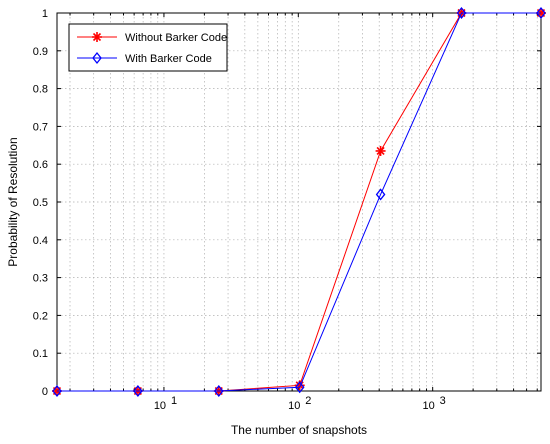 The height and width of the screenshot is (444, 550). What do you see at coordinates (40, 279) in the screenshot?
I see `y-tick-label: 0.3` at bounding box center [40, 279].